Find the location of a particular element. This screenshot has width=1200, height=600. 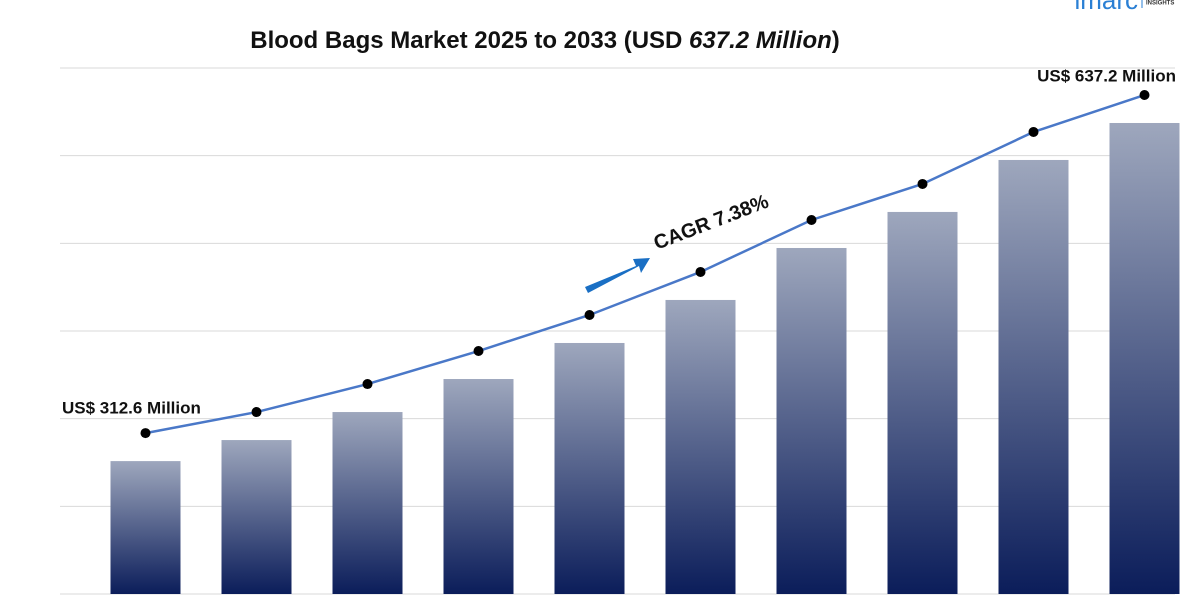

cagr-label: CAGR 7.38% is located at coordinates (711, 223).